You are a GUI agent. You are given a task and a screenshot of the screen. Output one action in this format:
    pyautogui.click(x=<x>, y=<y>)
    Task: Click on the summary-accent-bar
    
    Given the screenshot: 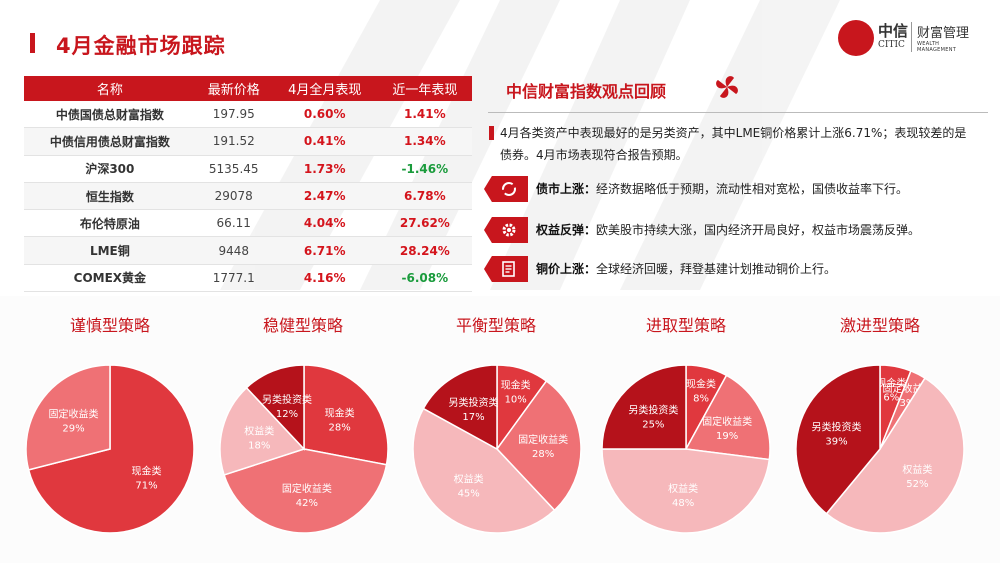 What is the action you would take?
    pyautogui.click(x=491, y=133)
    